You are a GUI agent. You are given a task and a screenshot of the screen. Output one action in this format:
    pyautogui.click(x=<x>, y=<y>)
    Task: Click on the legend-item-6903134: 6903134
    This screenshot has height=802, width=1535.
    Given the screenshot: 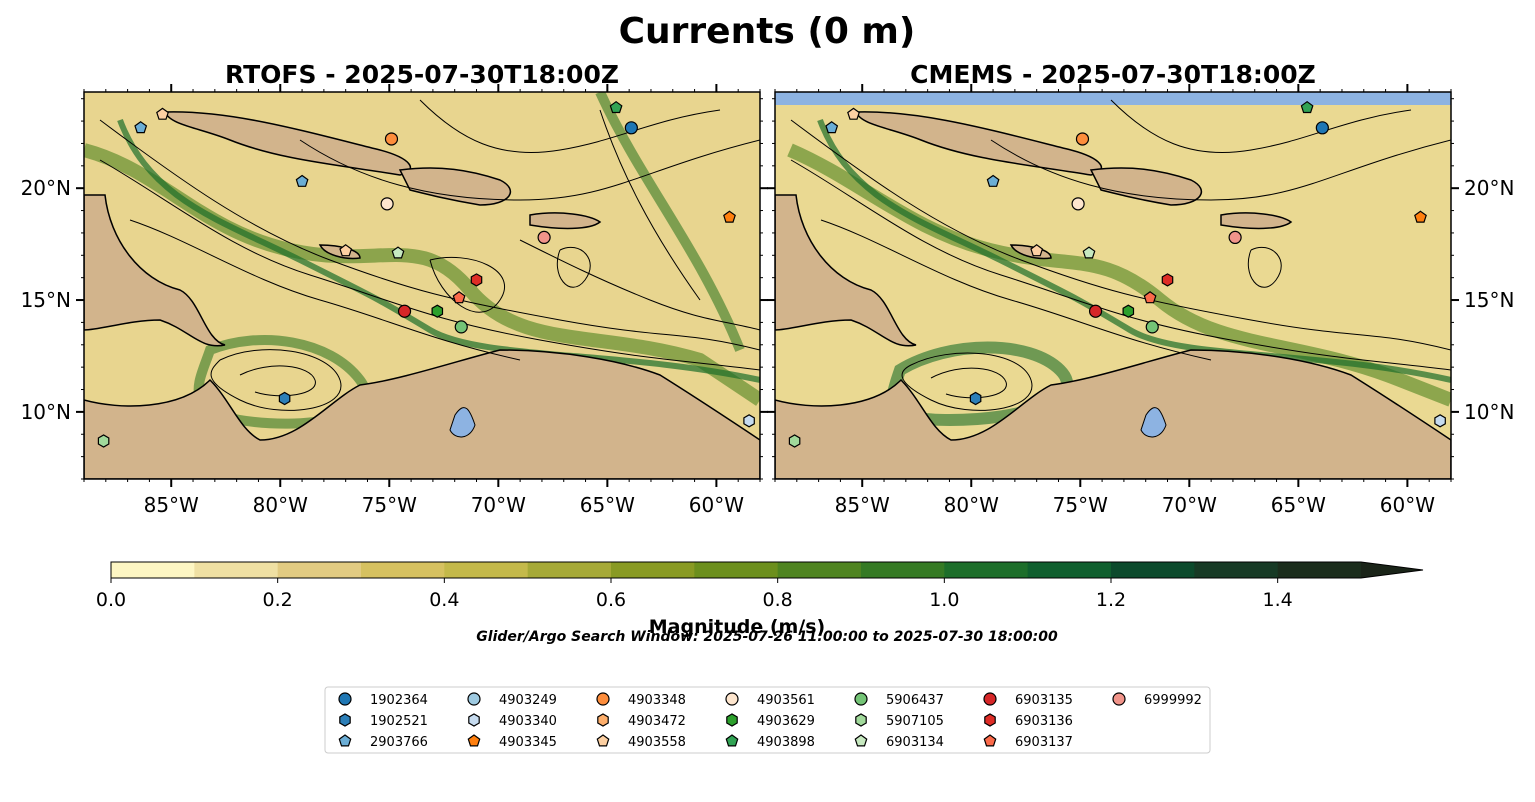 What is the action you would take?
    pyautogui.click(x=899, y=742)
    